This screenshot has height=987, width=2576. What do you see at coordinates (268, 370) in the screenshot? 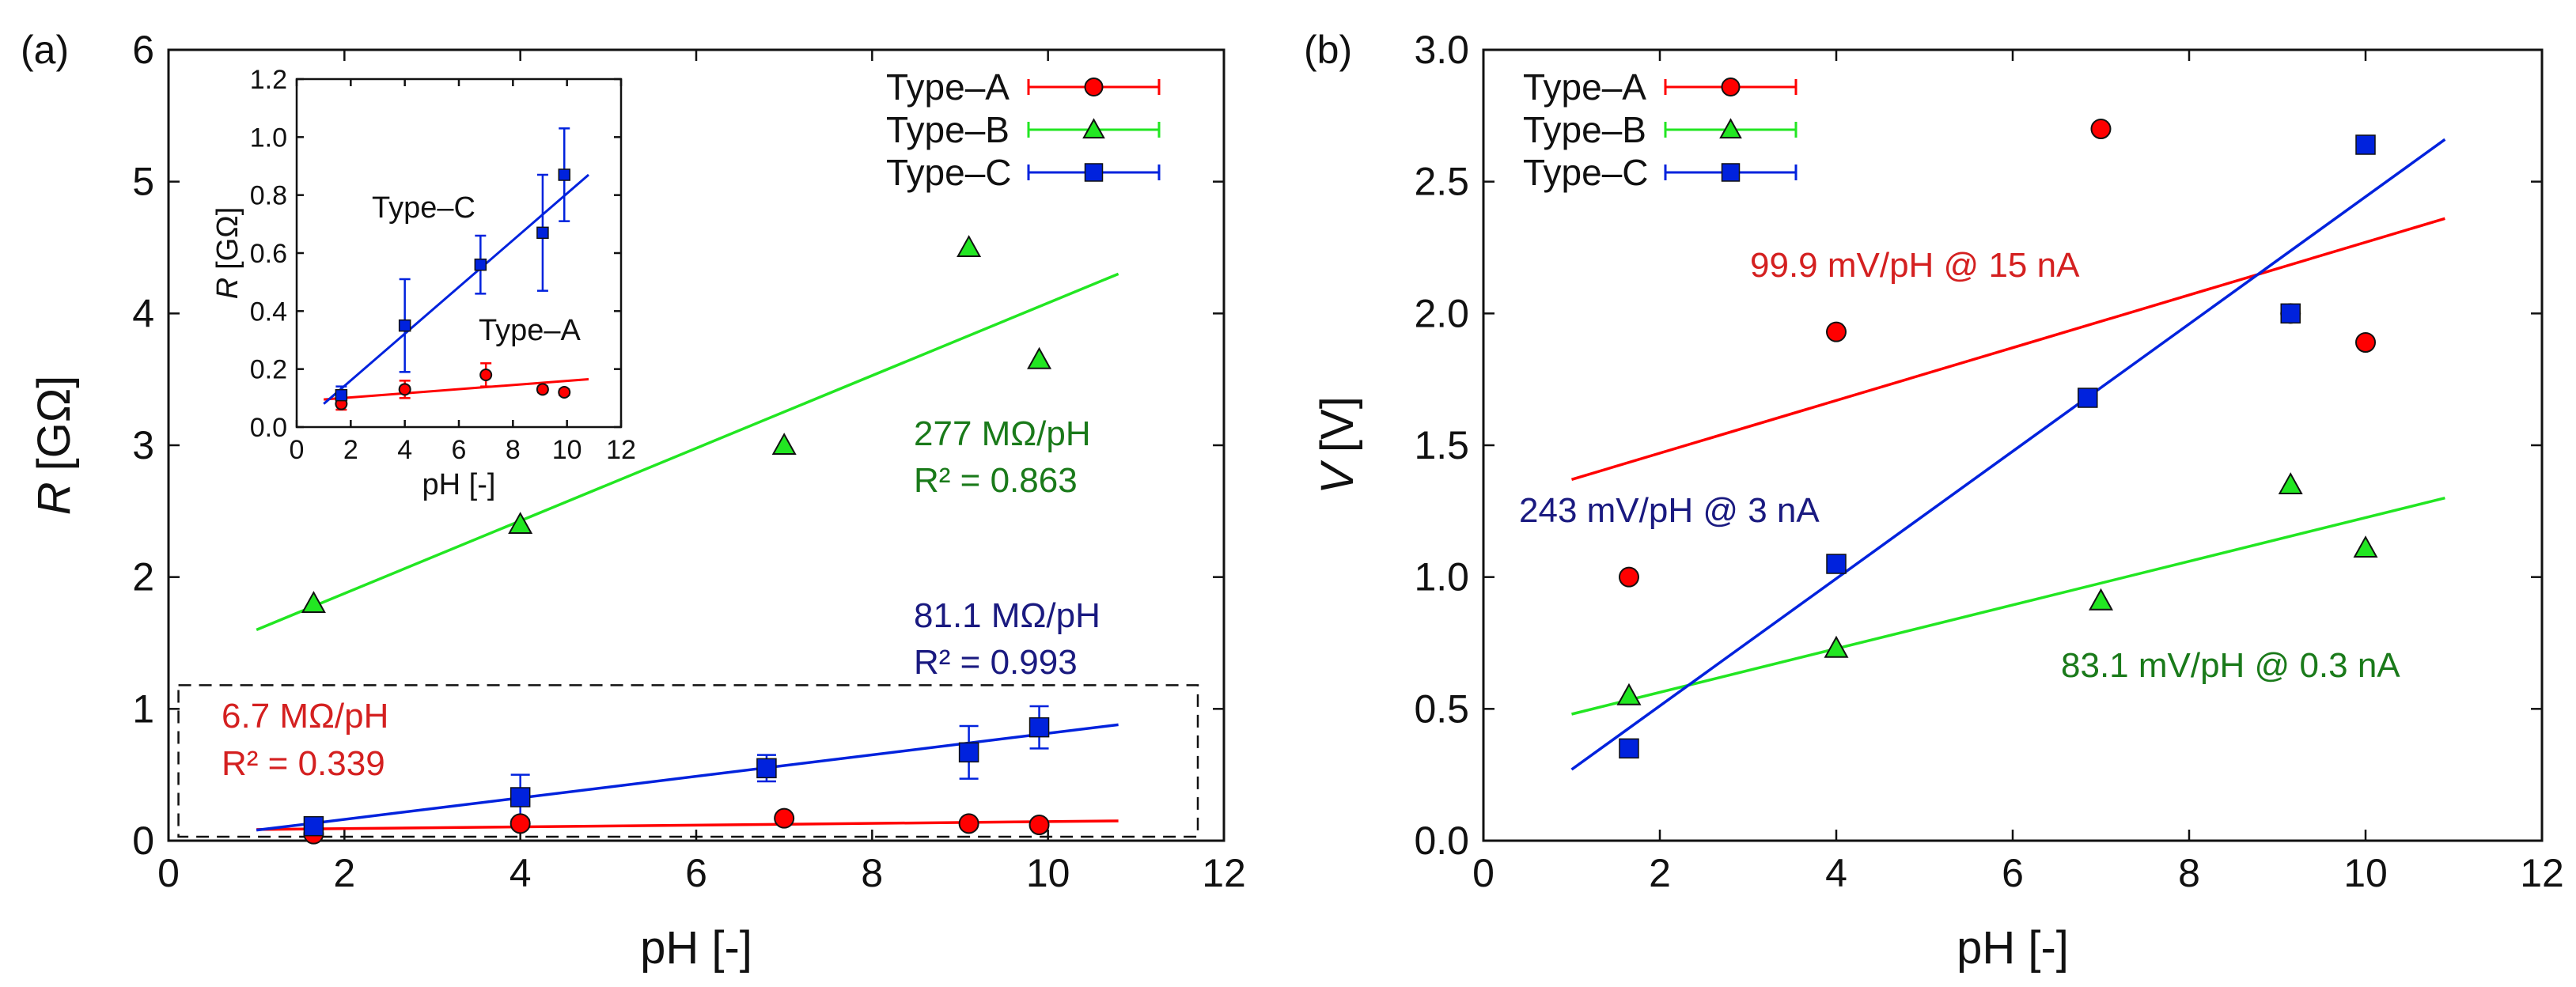
I see `inset-y-tick-label: 0.2` at bounding box center [268, 370].